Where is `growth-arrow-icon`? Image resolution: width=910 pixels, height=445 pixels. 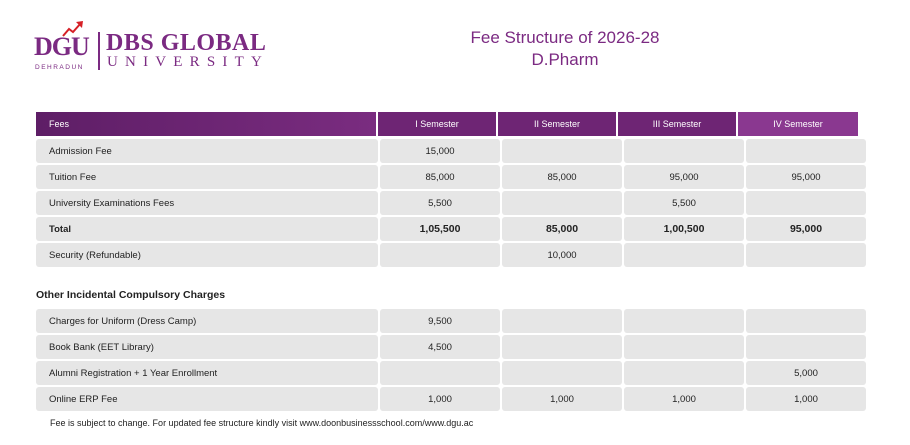
growth-arrow-icon is located at coordinates (72, 29).